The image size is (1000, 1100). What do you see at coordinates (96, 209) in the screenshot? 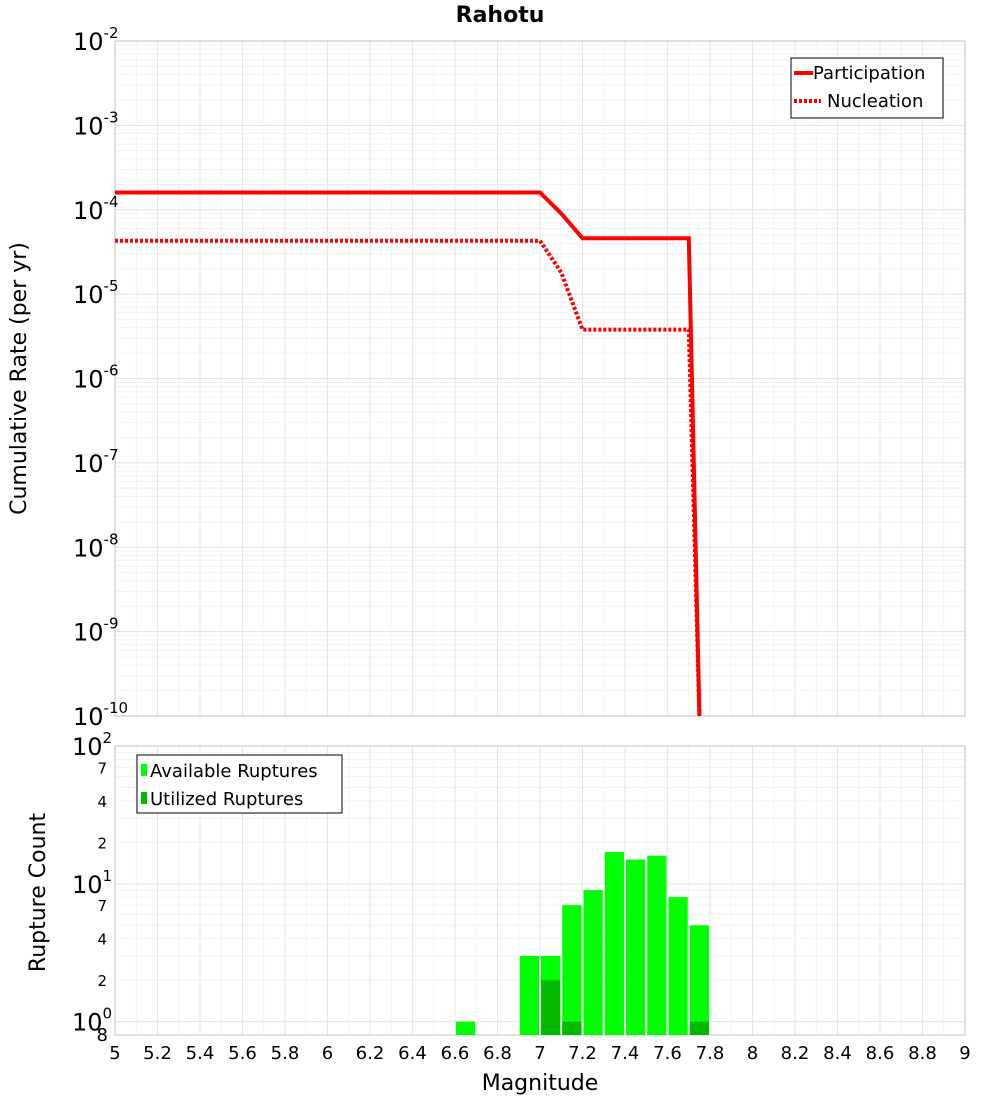
I see `upper-y-tick-label: 10⁻⁴` at bounding box center [96, 209].